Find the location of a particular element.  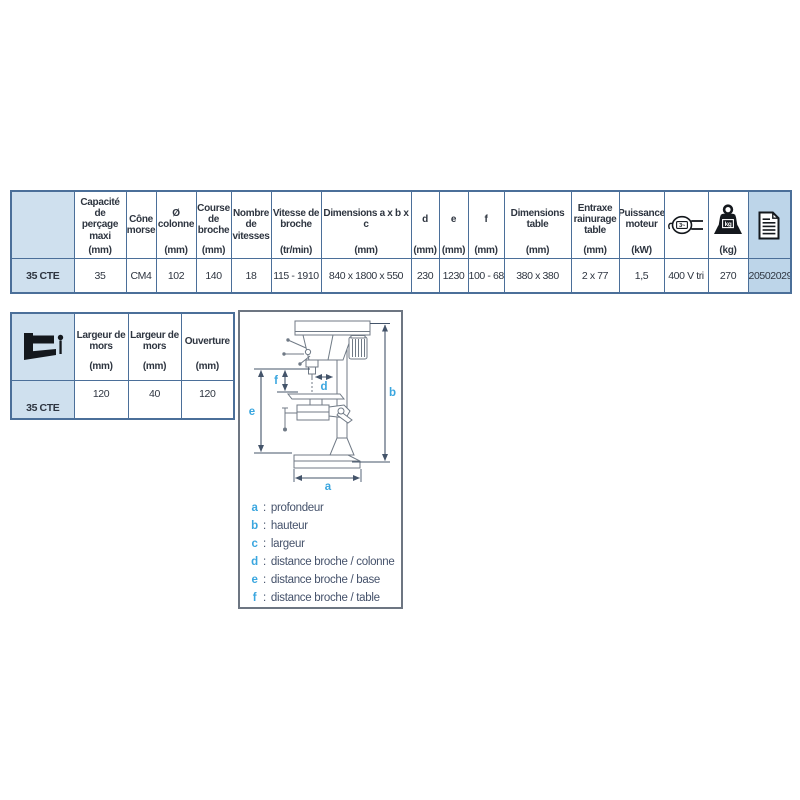

value-cell: 270 is located at coordinates (728, 276).